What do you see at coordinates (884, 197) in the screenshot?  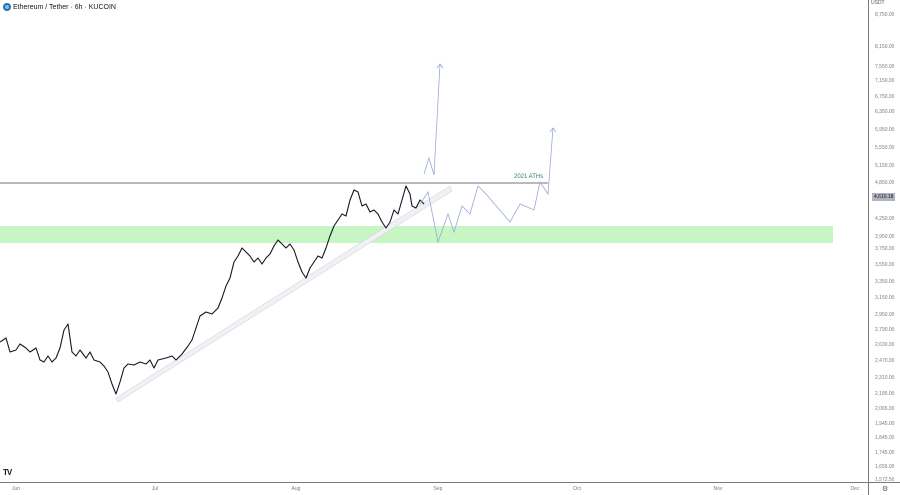 I see `last-price-label: 4,610.18` at bounding box center [884, 197].